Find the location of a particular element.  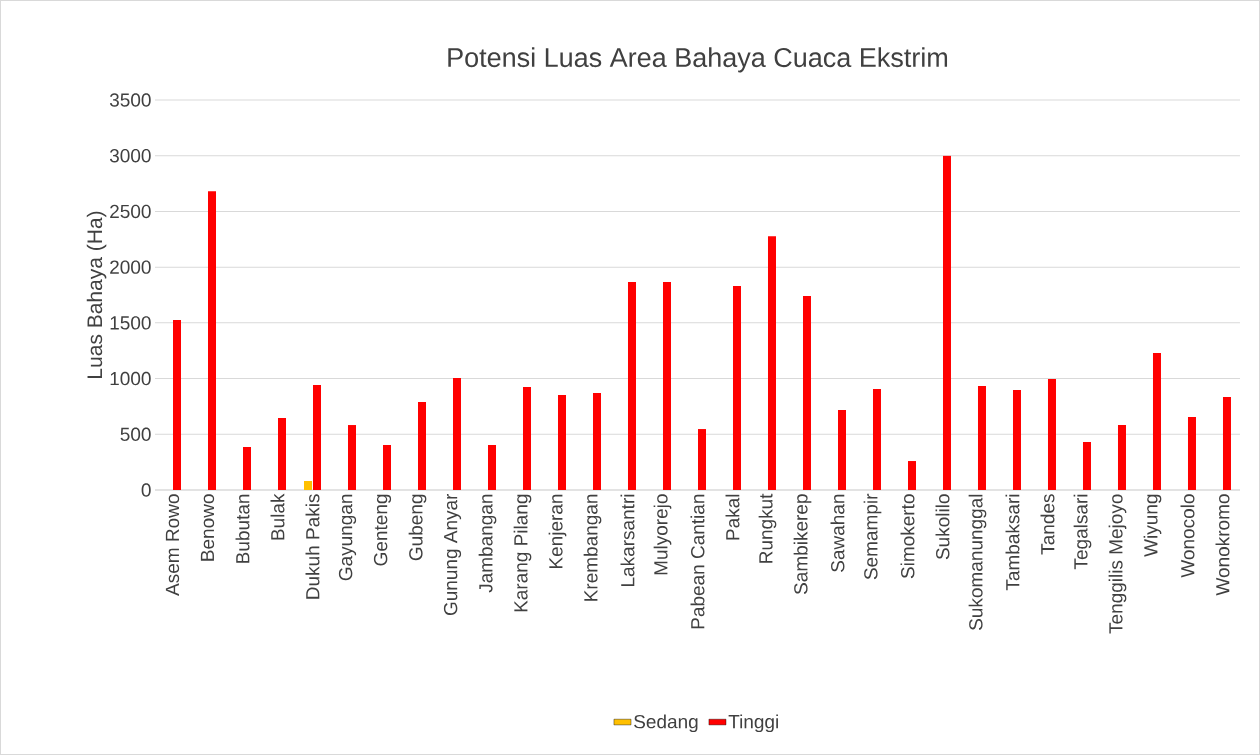

x-tick-label: Jambangan is located at coordinates (487, 543).